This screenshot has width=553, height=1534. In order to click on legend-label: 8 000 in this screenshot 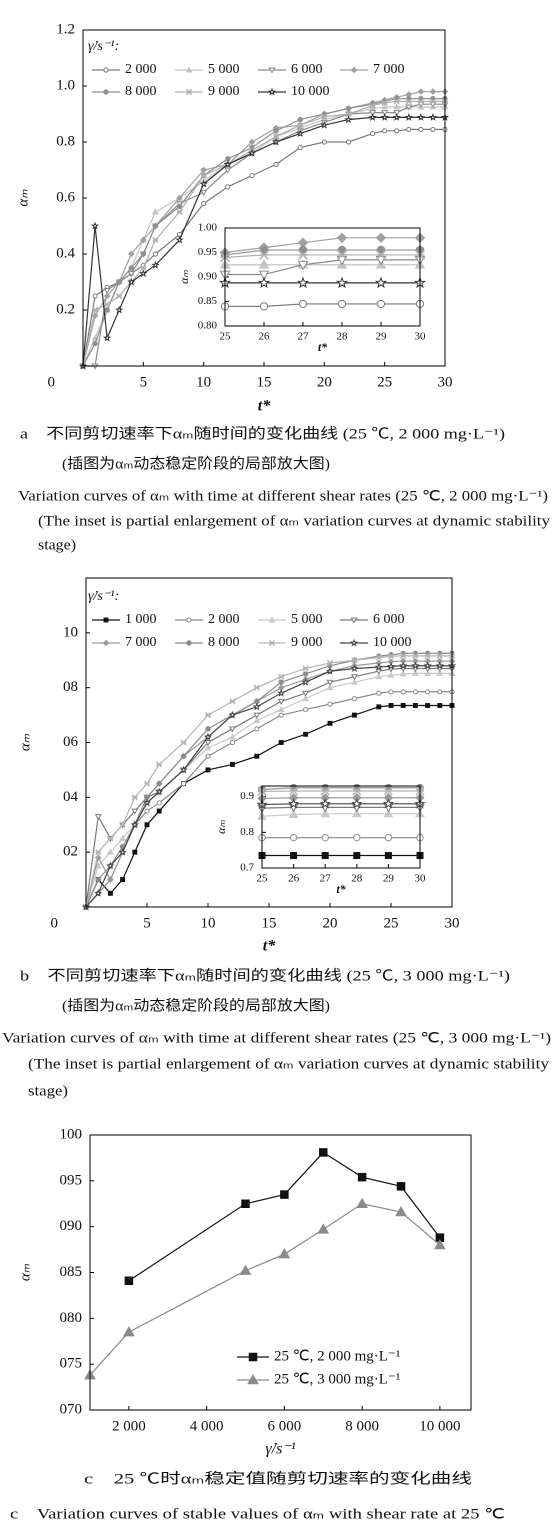, I will do `click(141, 91)`.